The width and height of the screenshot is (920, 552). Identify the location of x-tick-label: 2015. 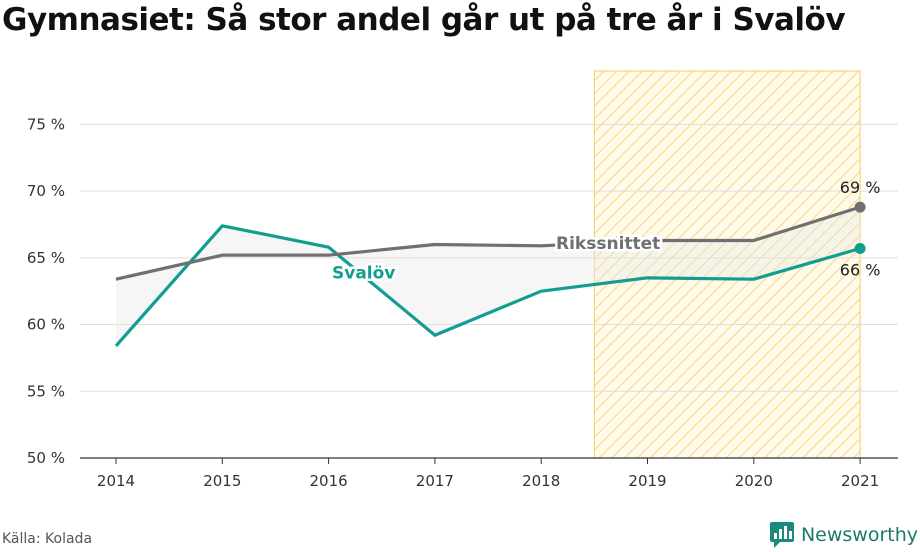
(222, 481).